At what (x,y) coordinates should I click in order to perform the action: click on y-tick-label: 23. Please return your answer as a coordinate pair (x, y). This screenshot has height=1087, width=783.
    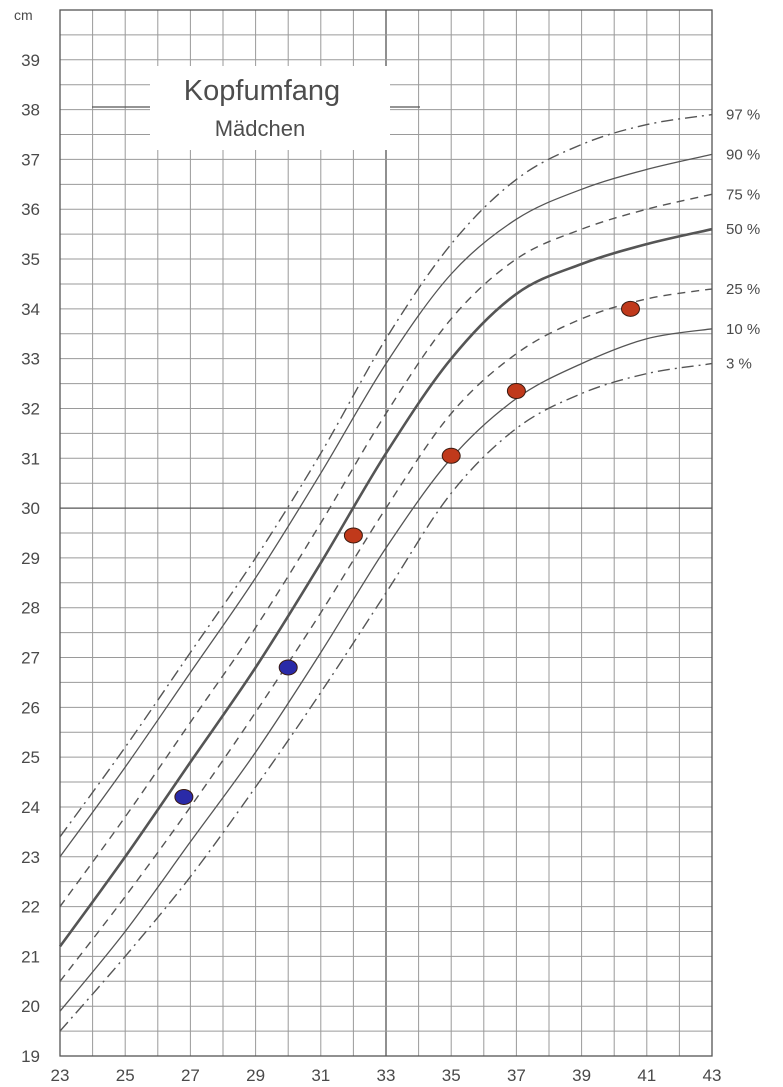
    Looking at the image, I should click on (30, 857).